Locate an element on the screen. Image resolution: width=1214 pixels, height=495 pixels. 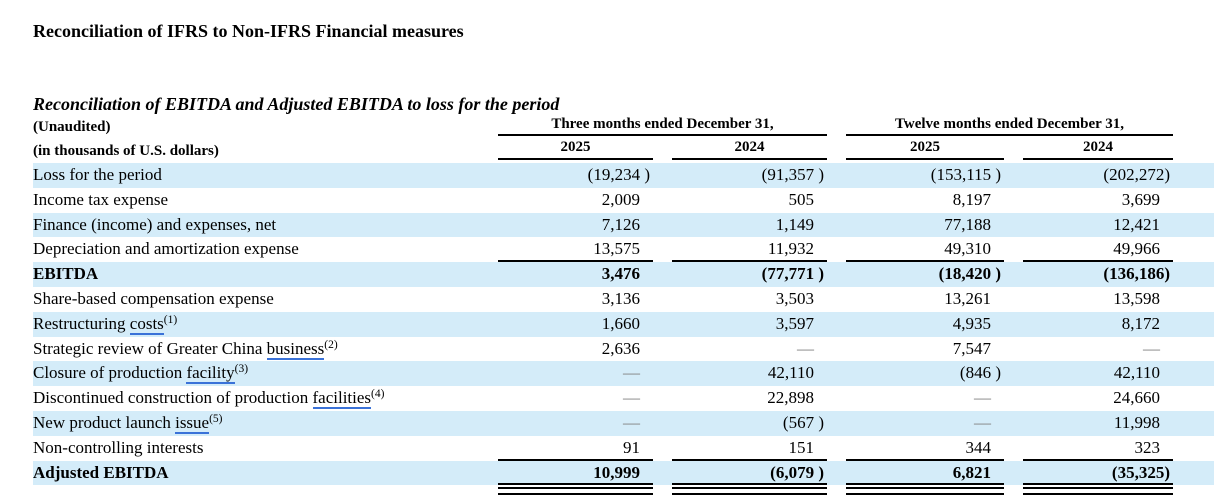
value-cell-3m-2024: 1,149 is located at coordinates (794, 224).